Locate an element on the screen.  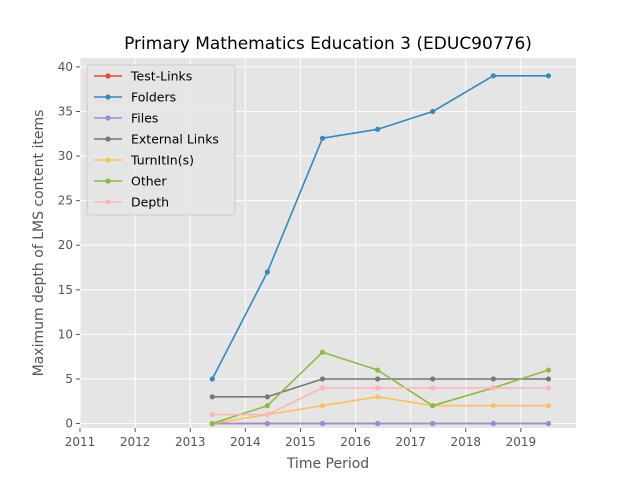
x-tick-label: 2018 is located at coordinates (466, 442).